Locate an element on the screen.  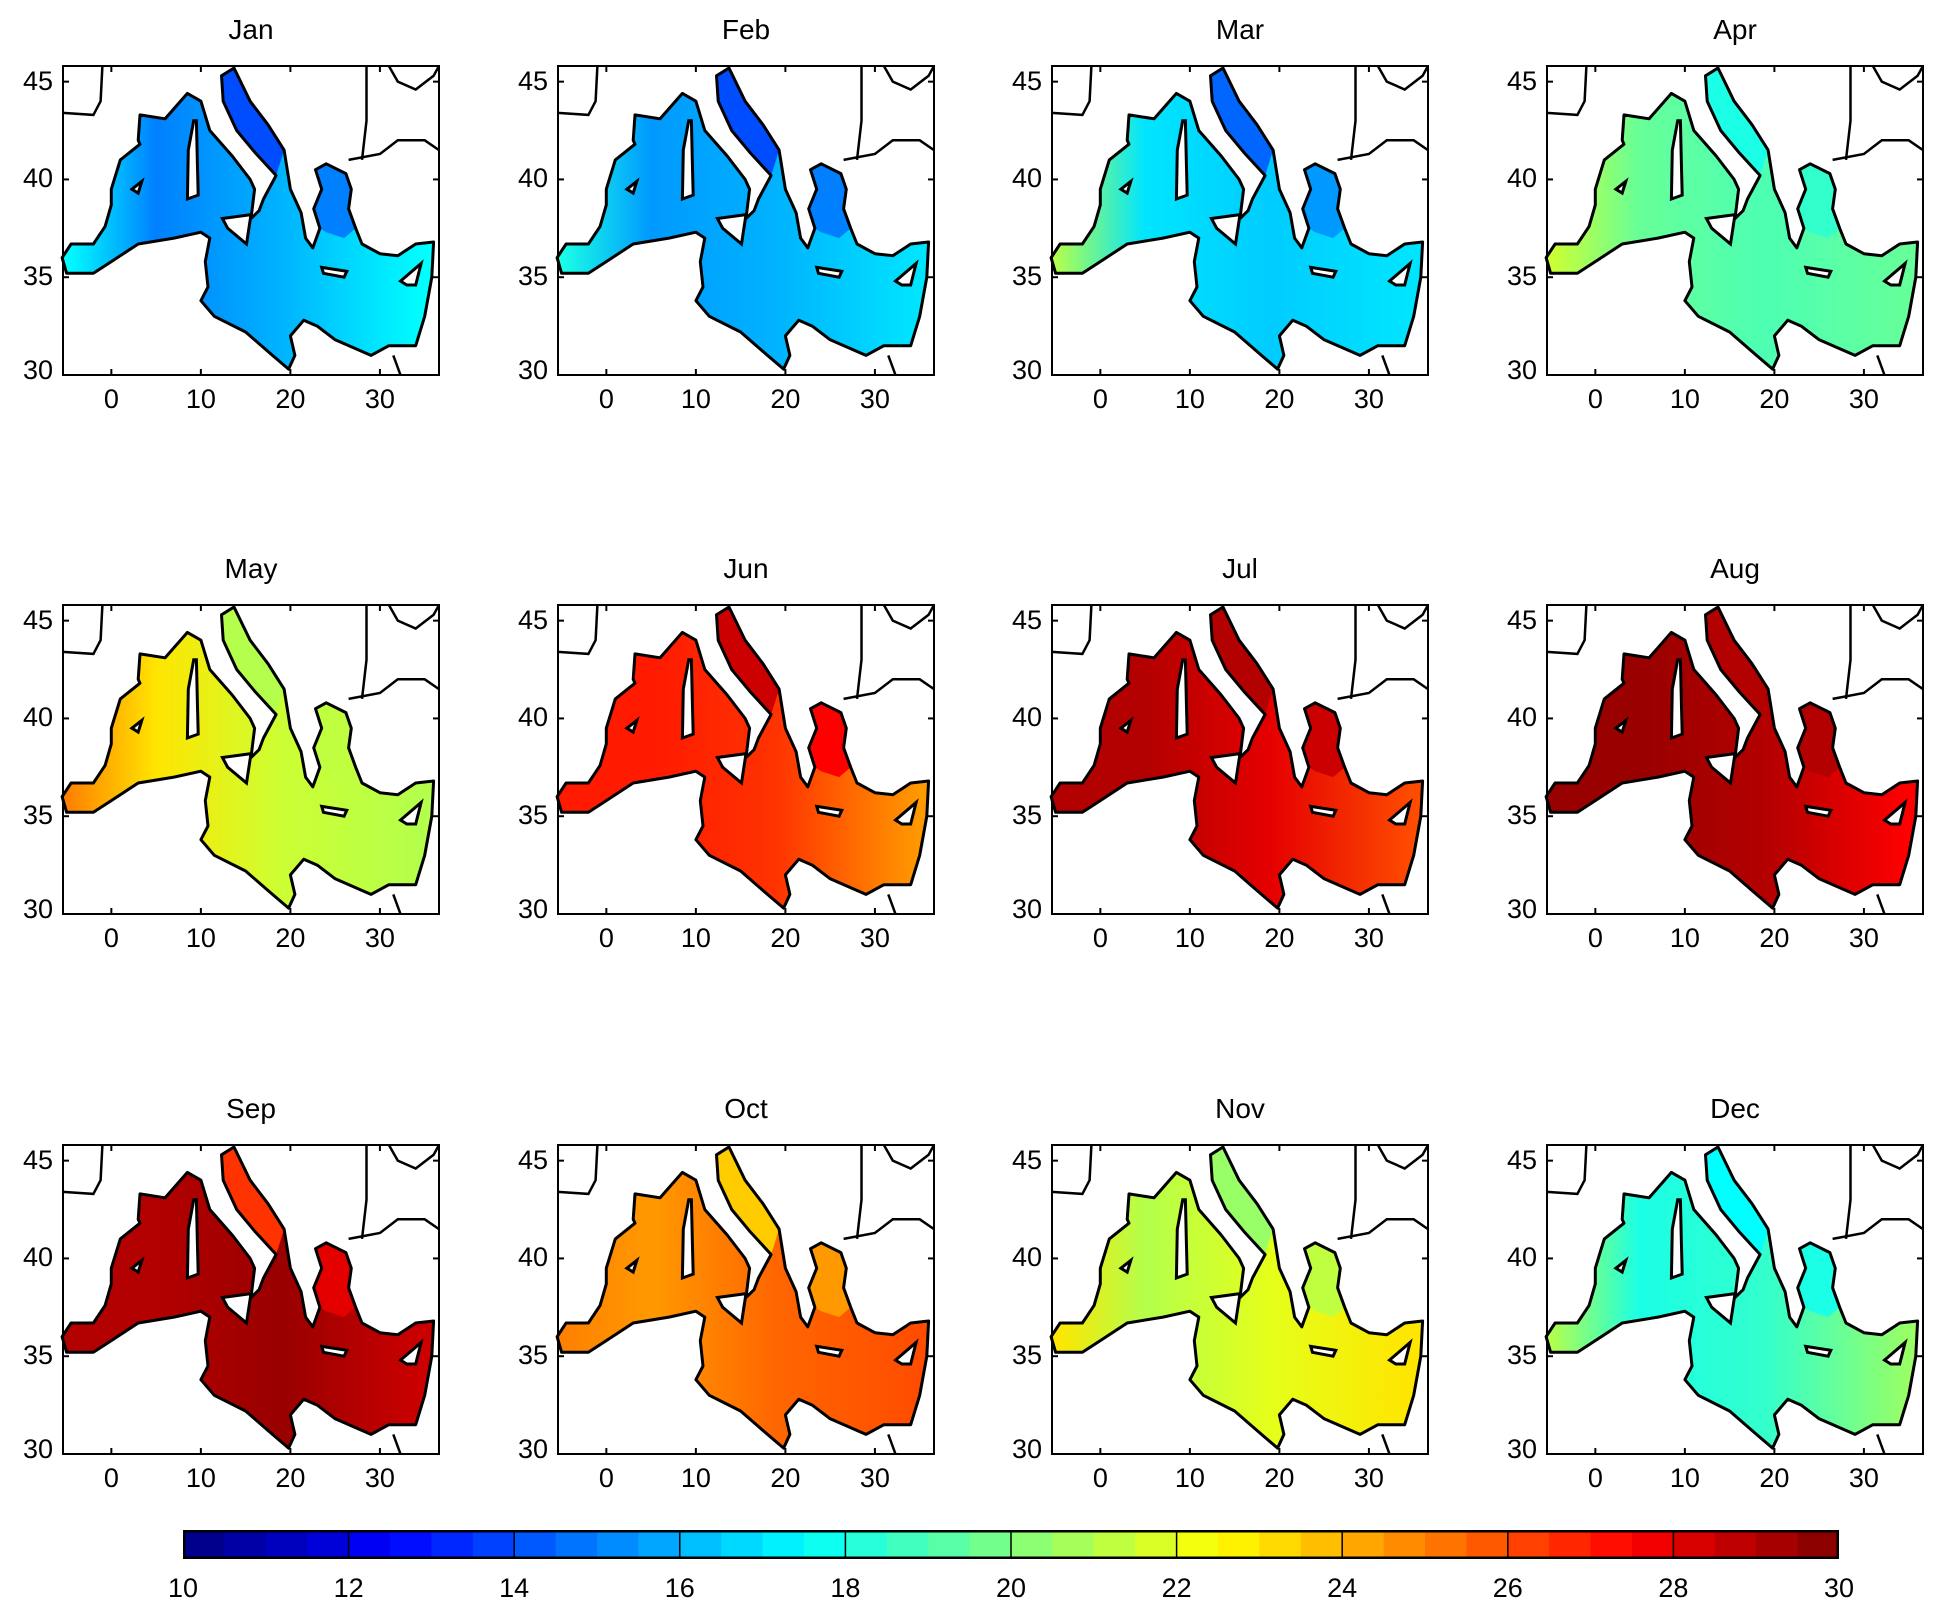
adriatic-temperature-field is located at coordinates (1242, 122).